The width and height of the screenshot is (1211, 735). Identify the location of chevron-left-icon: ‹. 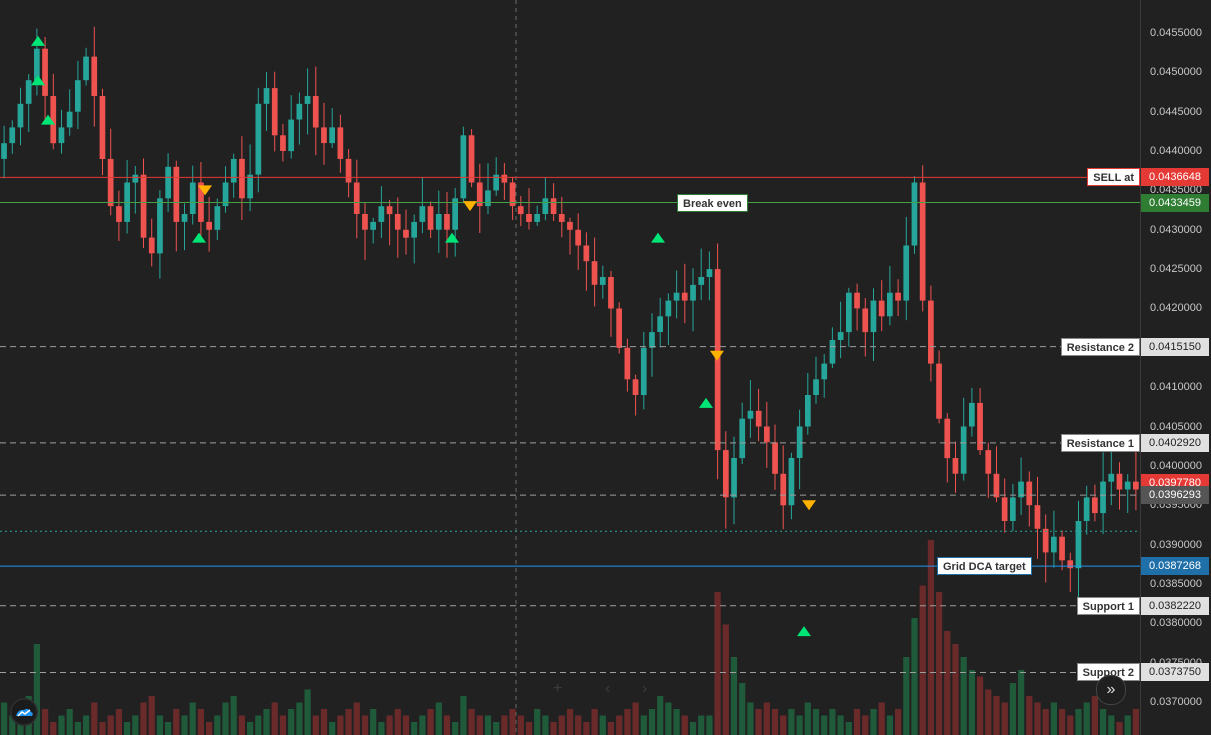
(608, 688).